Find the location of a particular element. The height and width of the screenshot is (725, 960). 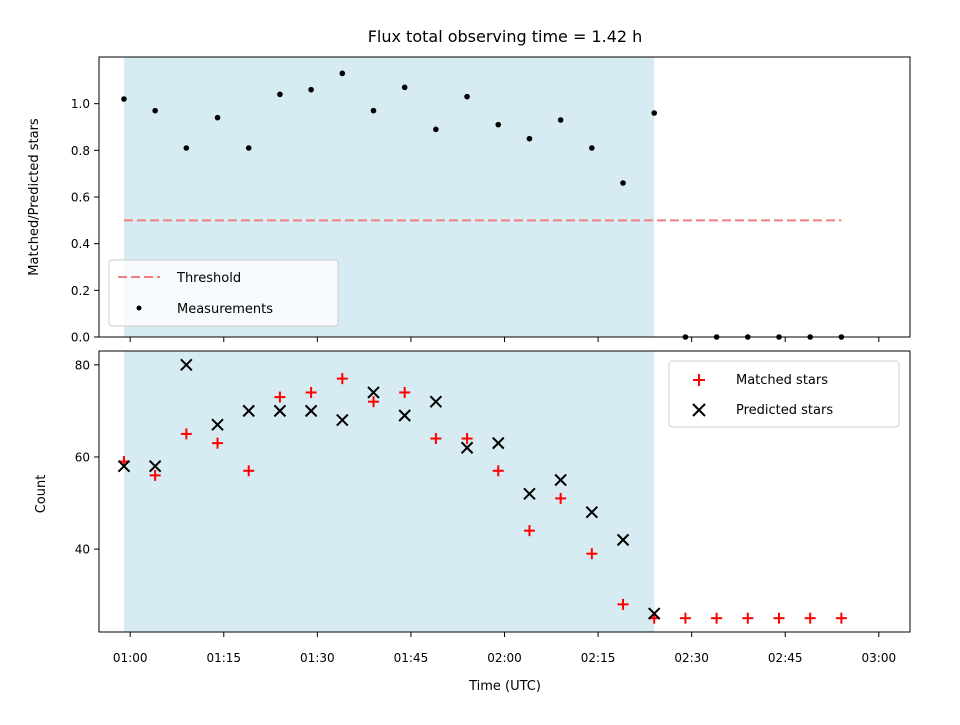

top-y-tick-label: 1.0 is located at coordinates (80, 104).